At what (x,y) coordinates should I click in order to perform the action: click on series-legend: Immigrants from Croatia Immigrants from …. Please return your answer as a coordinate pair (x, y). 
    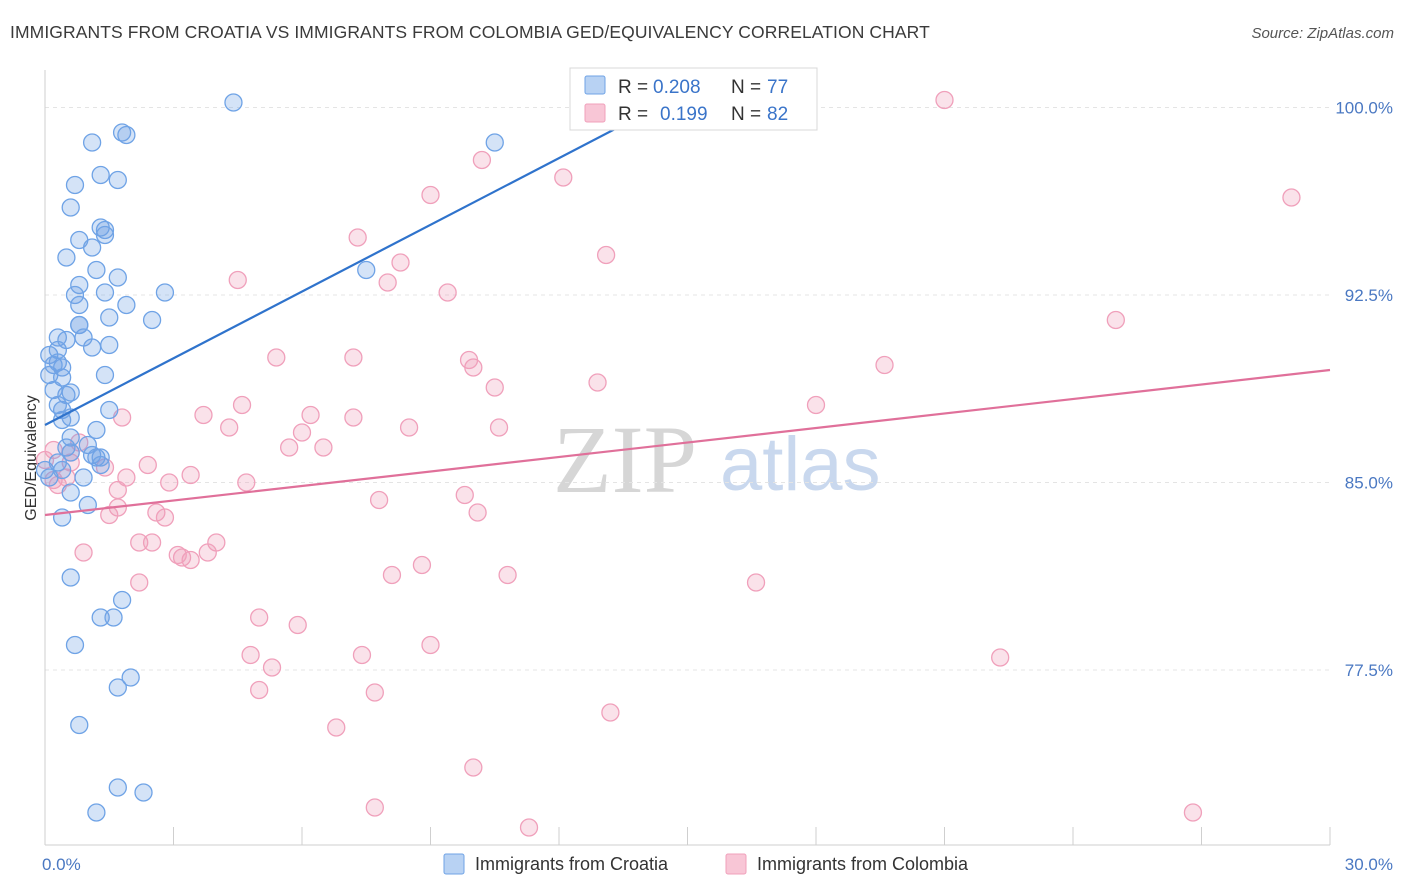
    Looking at the image, I should click on (706, 864).